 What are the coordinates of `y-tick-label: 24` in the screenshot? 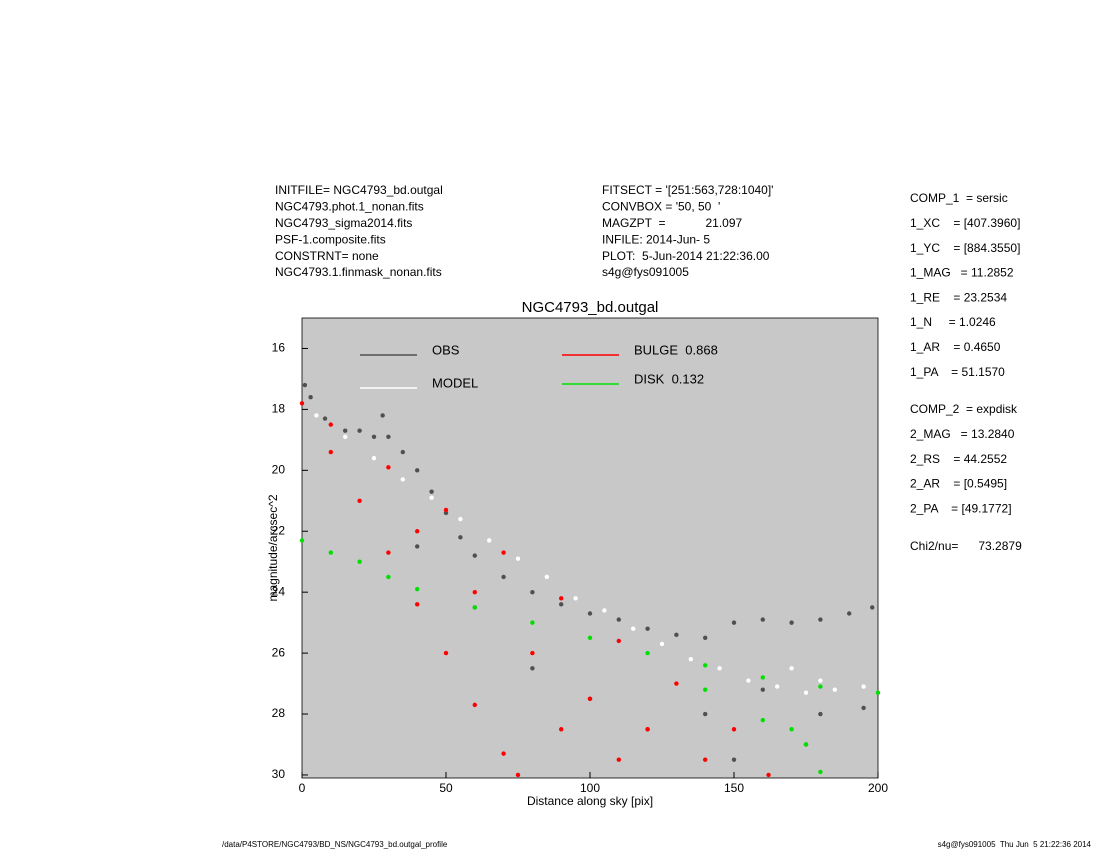 It's located at (279, 591).